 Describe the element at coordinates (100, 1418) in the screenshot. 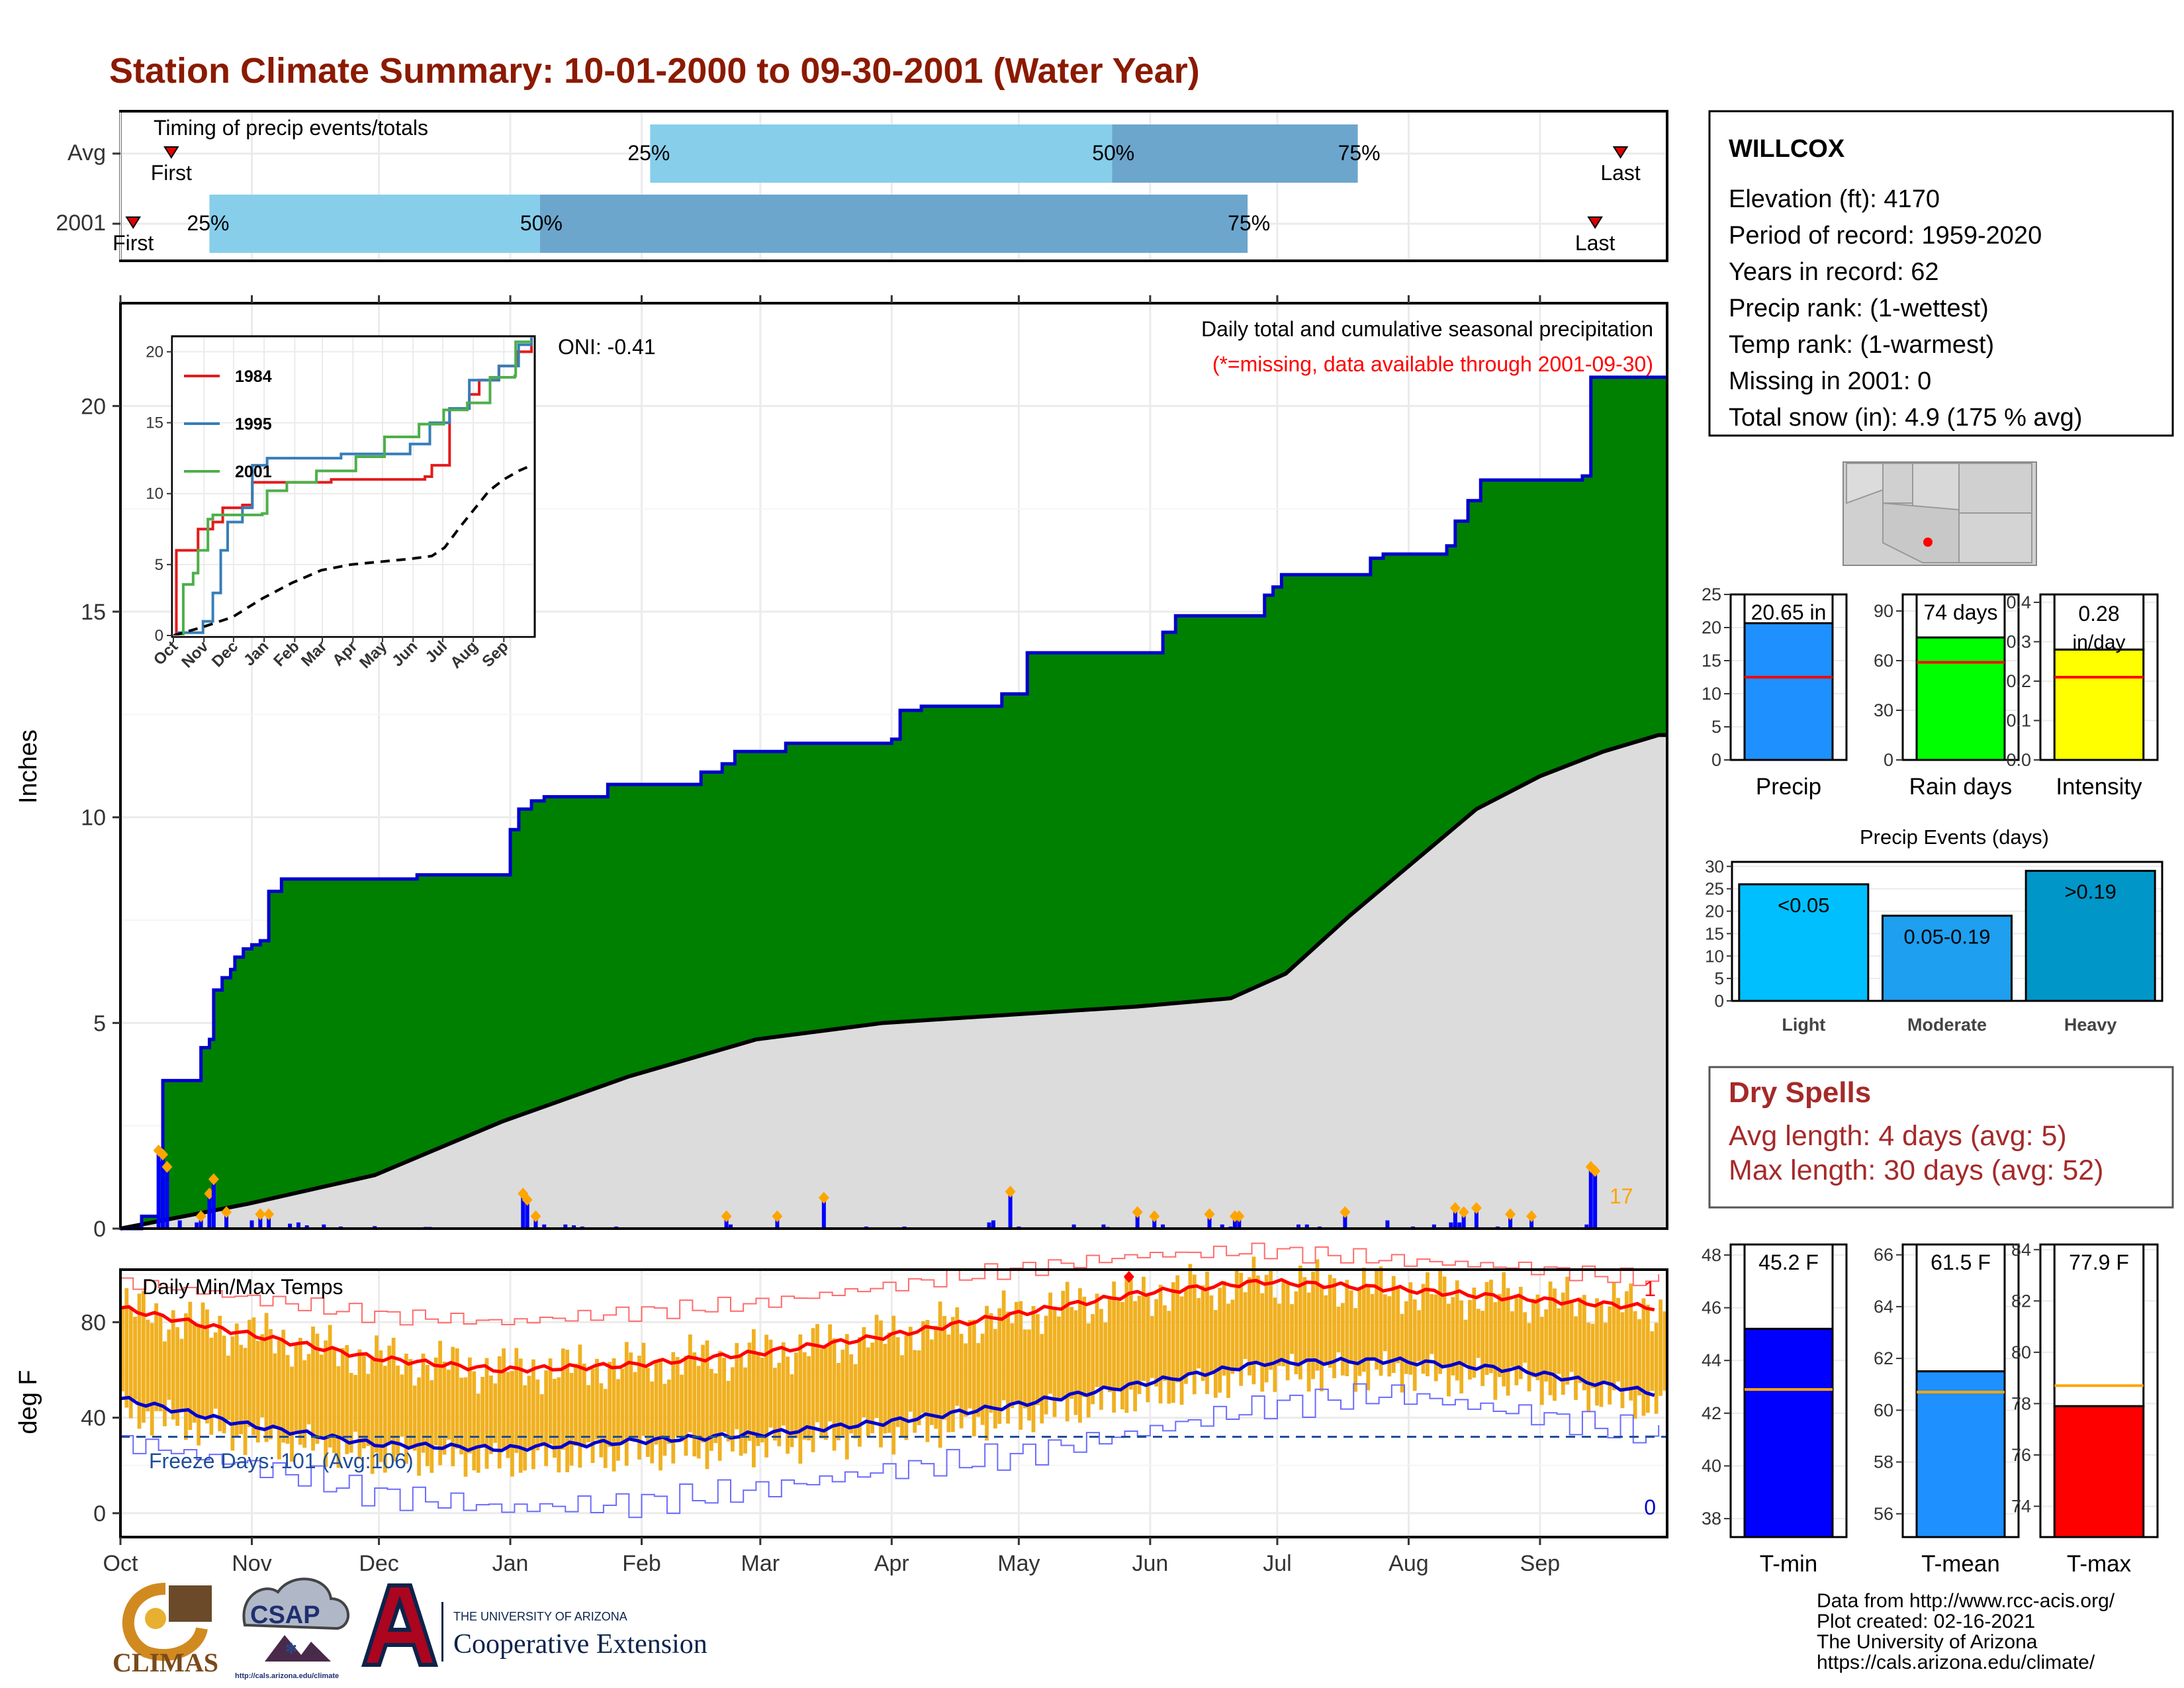

I see `temp-y-axis: 0 40 80` at that location.